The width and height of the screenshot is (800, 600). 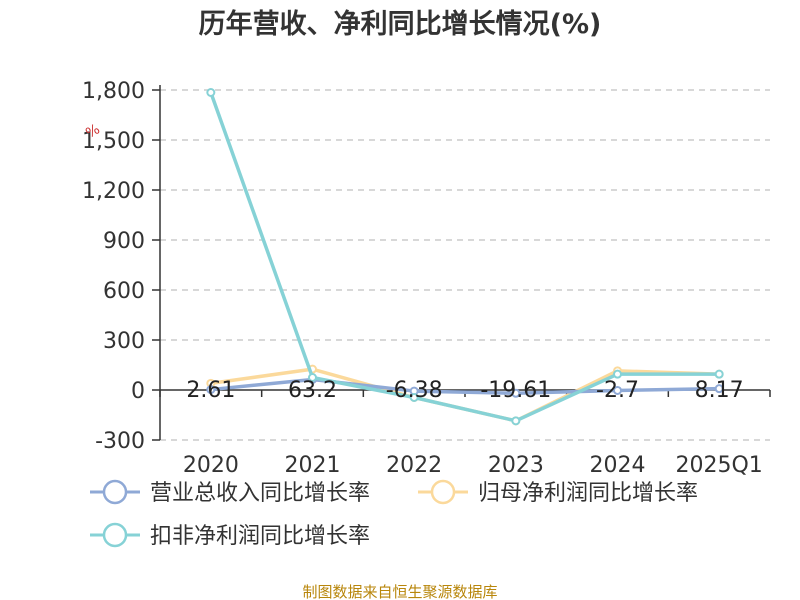 I want to click on y-tick-label: 1,200, so click(x=113, y=191).